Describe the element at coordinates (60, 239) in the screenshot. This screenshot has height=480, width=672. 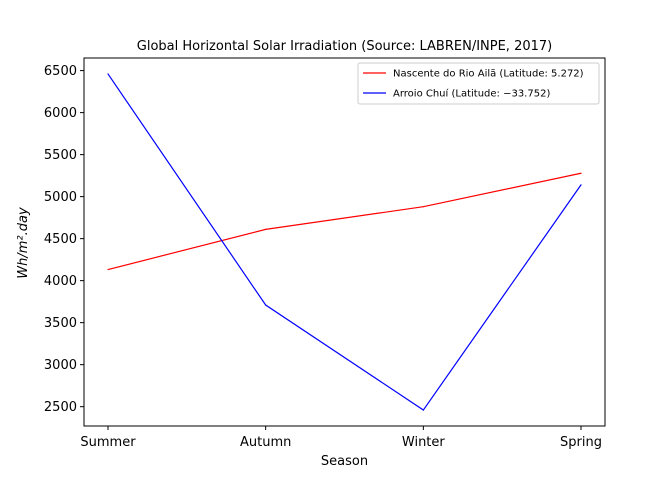
I see `y-tick-label: 4500` at that location.